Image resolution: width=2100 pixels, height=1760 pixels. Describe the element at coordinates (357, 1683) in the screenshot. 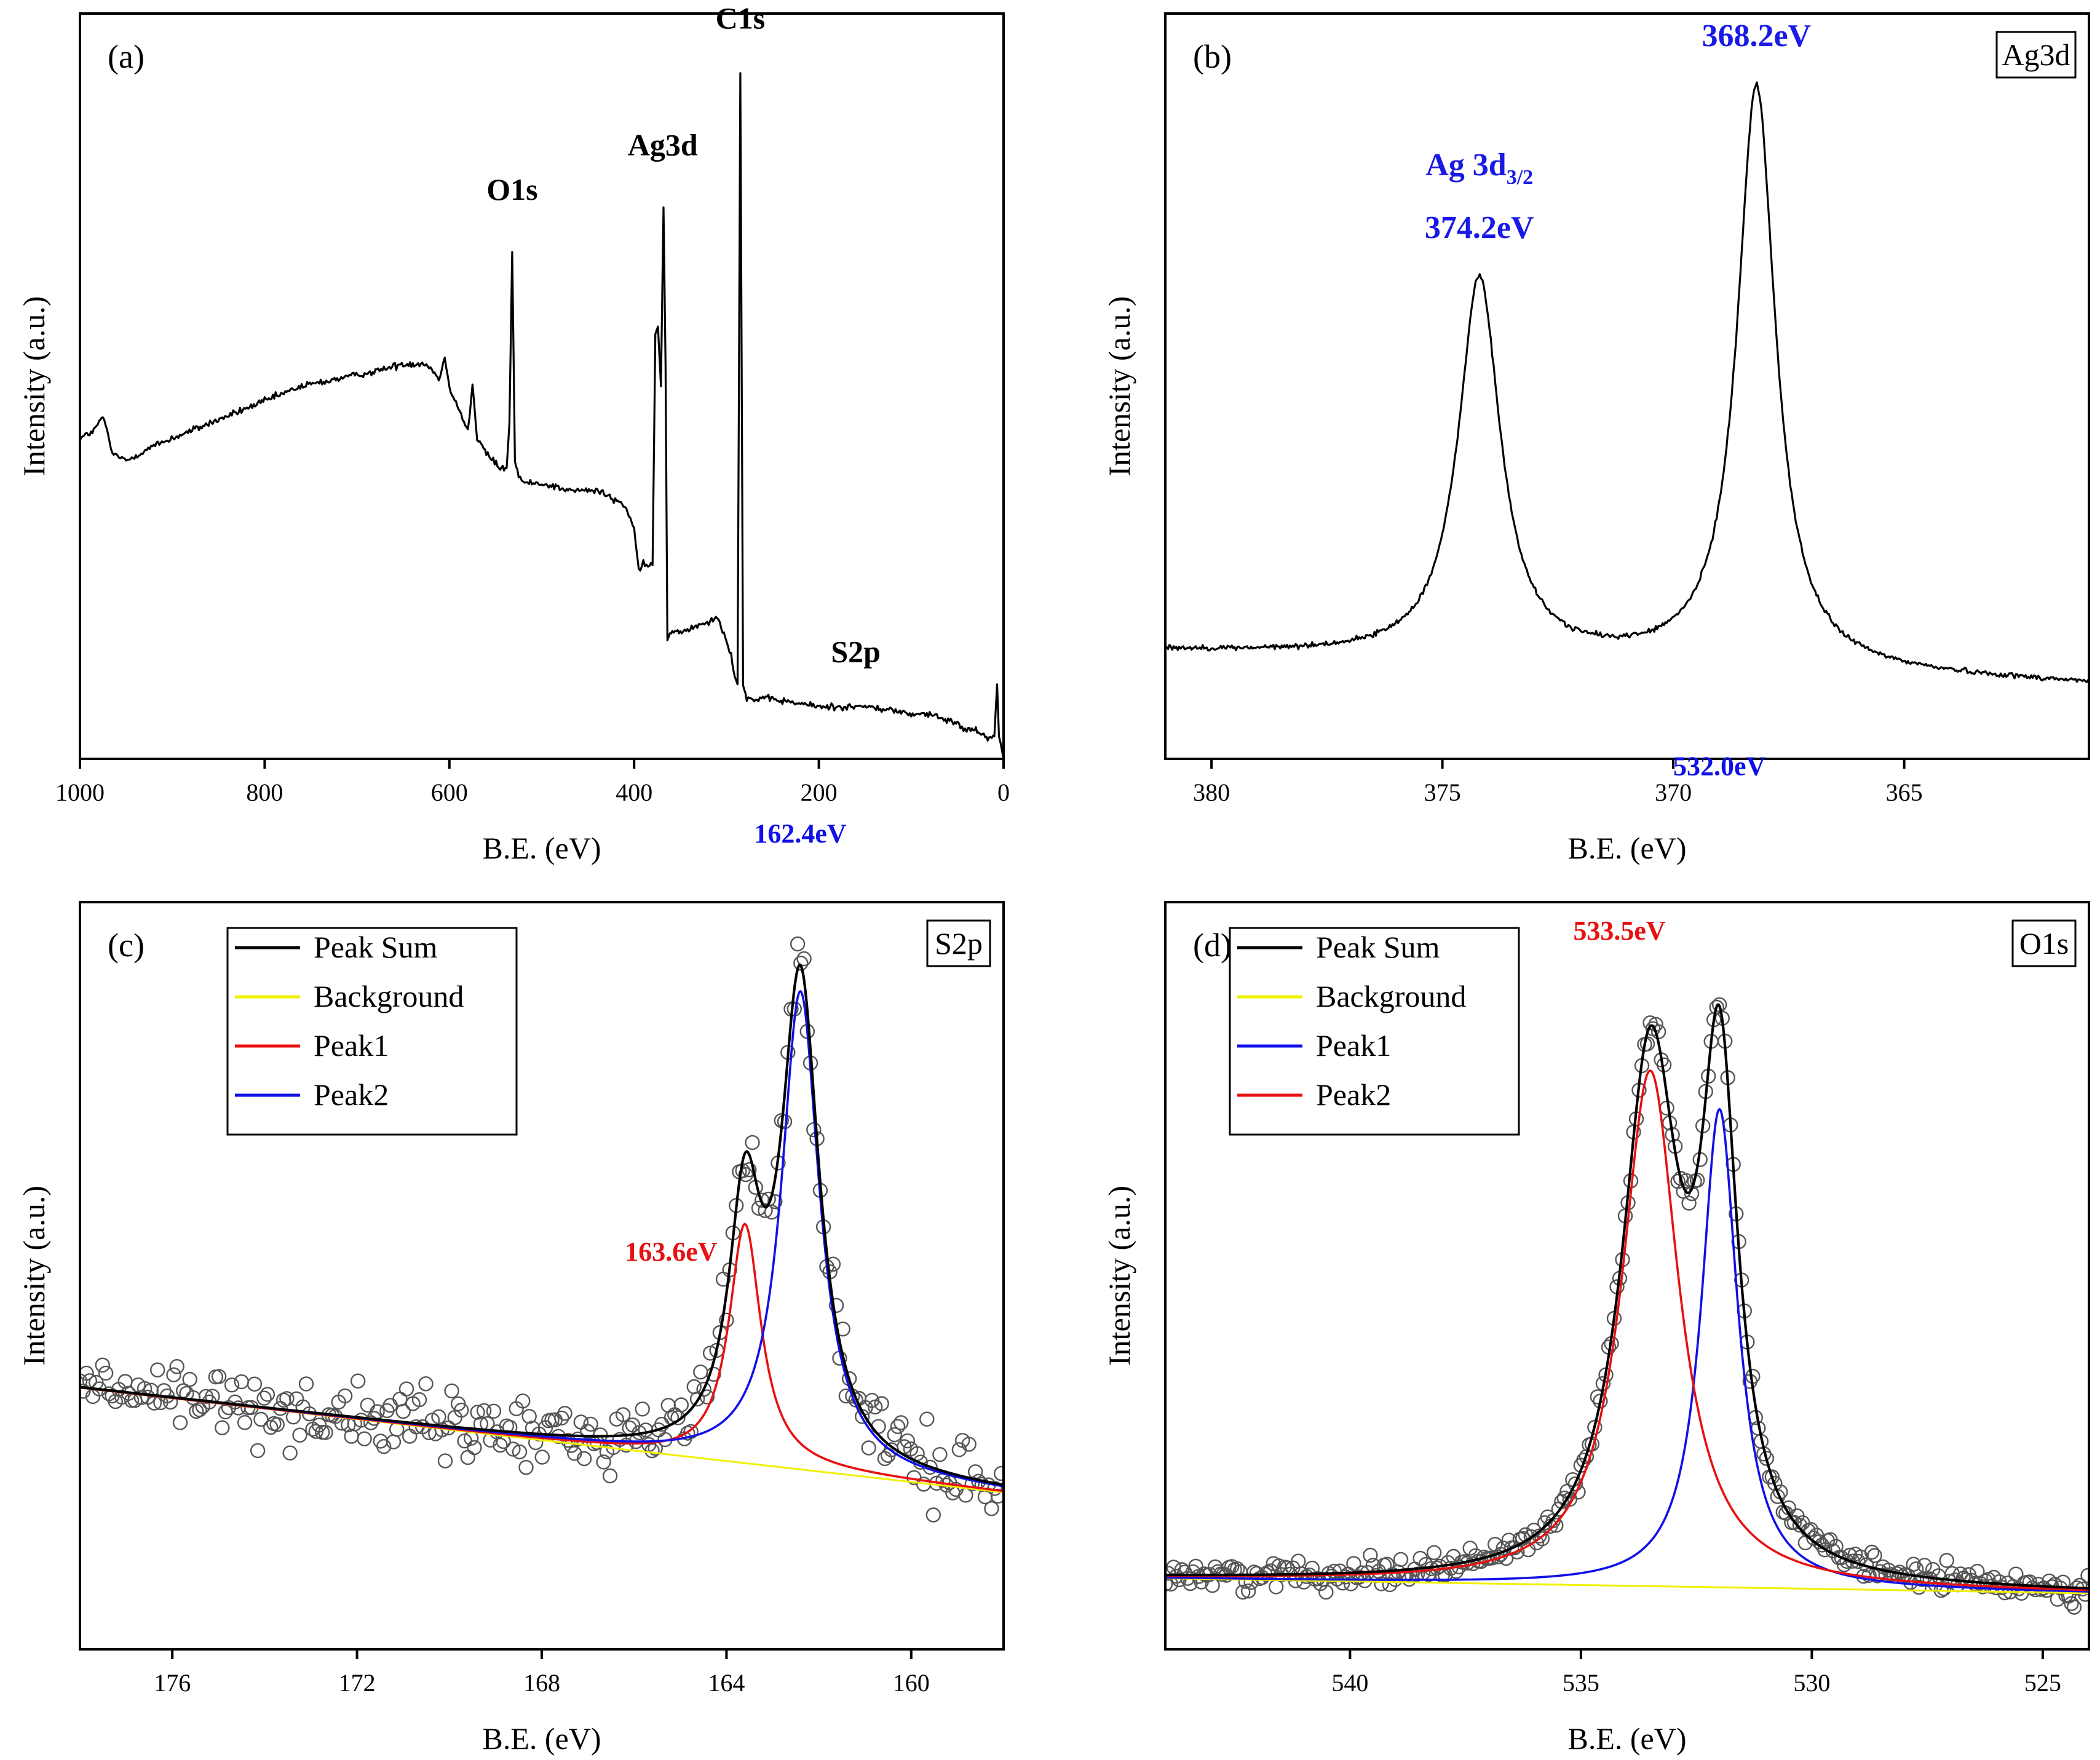

I see `x-tick-label: 172` at that location.